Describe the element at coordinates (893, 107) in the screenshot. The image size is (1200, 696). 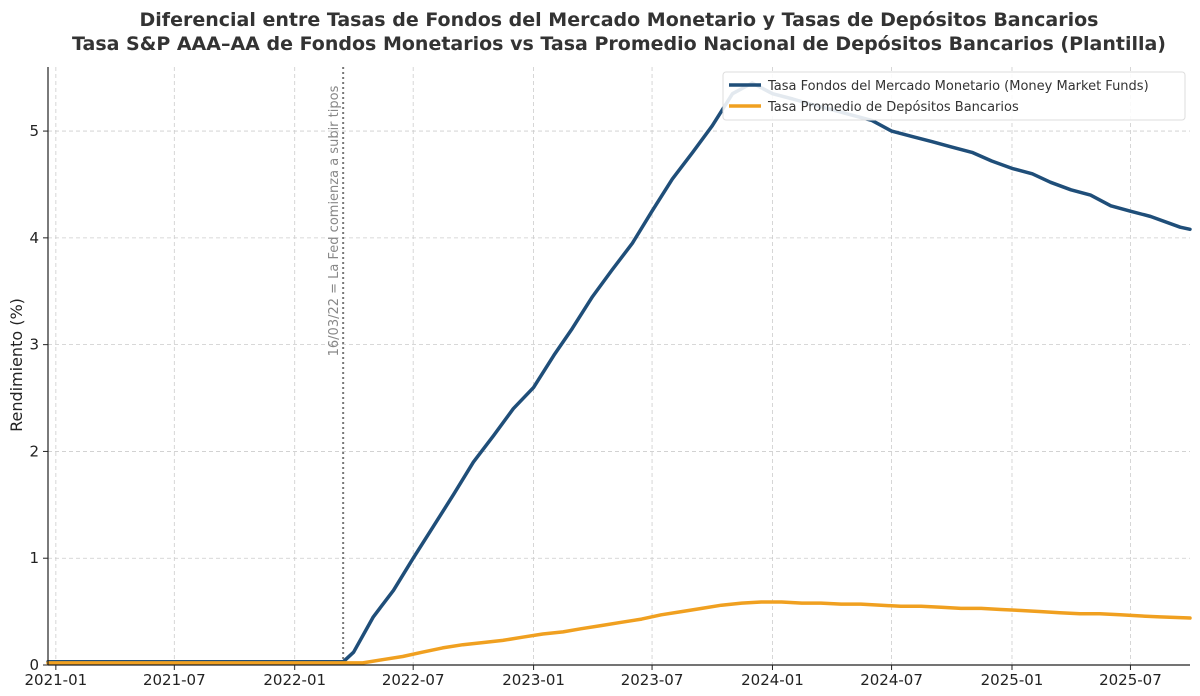
I see `legend-label-1: Tasa Promedio de Depósitos Bancarios` at that location.